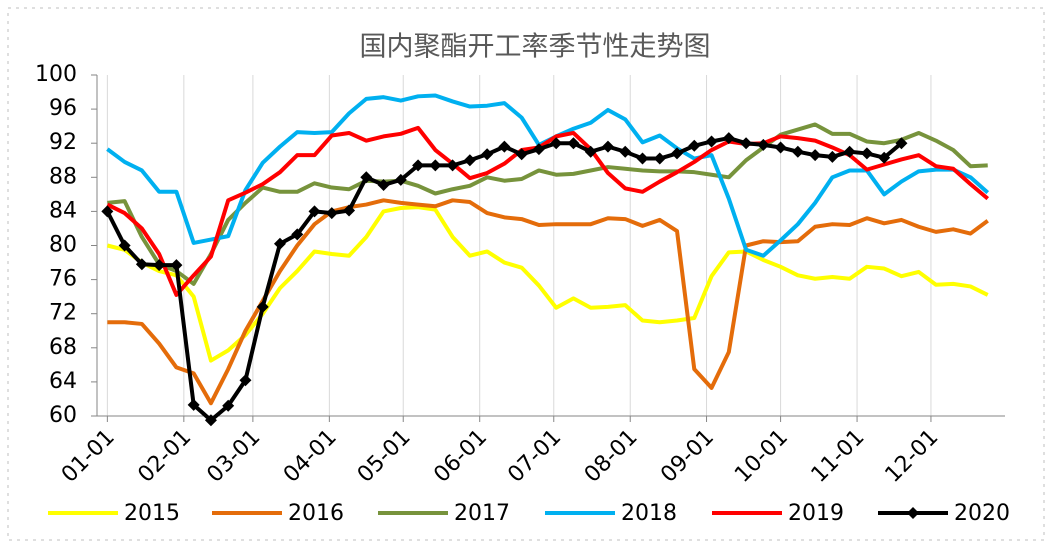  Describe the element at coordinates (982, 513) in the screenshot. I see `legend-label: 2020` at that location.